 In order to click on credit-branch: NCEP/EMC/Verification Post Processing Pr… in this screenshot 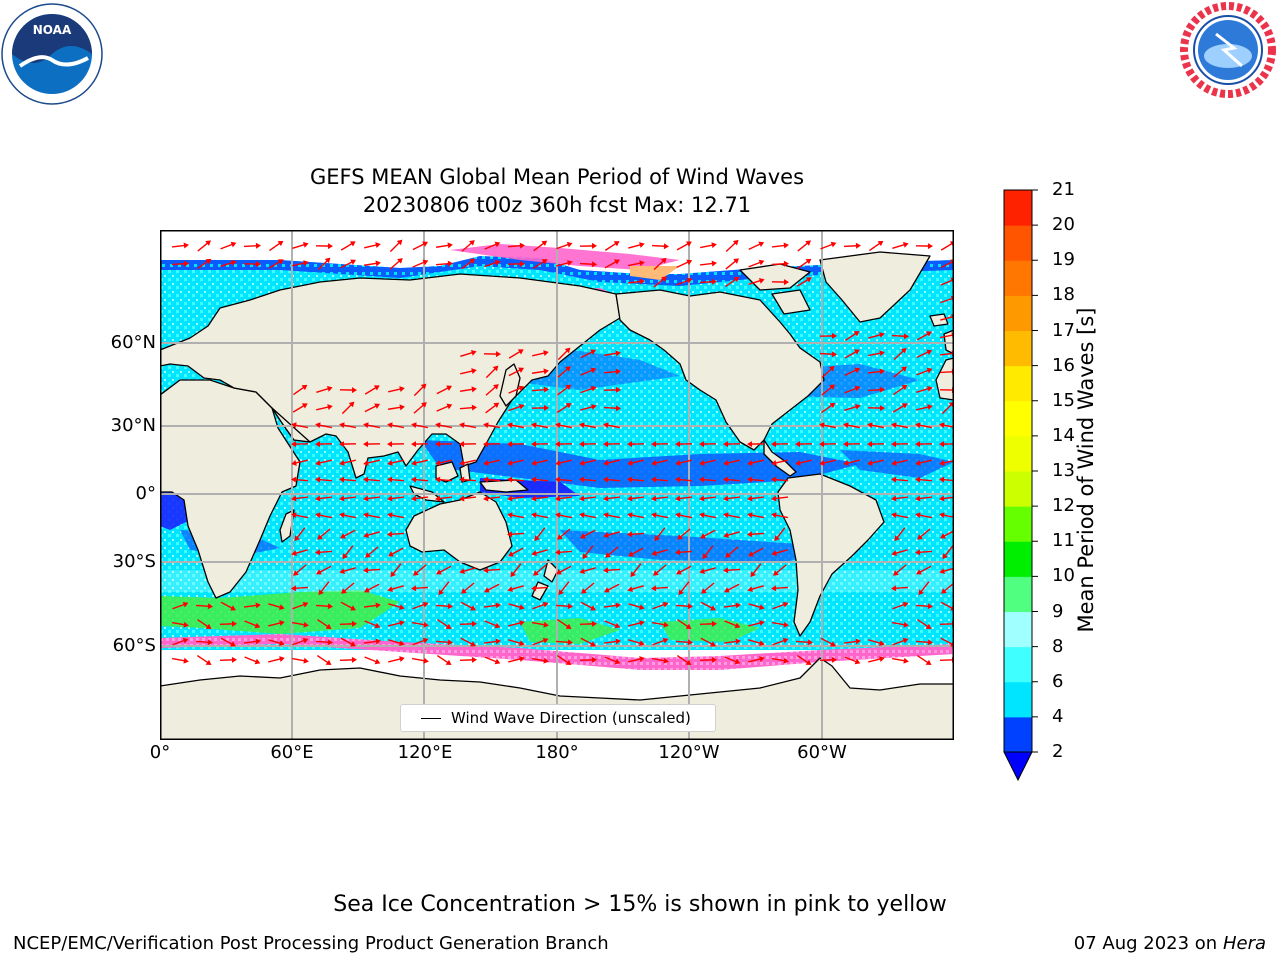, I will do `click(311, 943)`.